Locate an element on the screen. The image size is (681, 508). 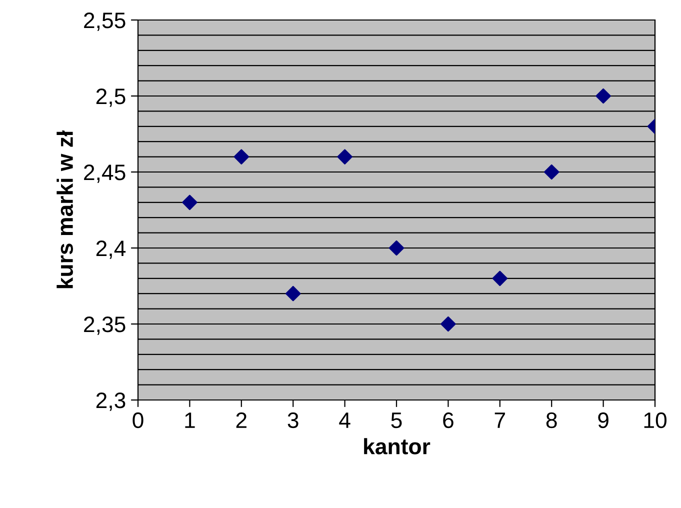
x-tick-label: 7 is located at coordinates (499, 420).